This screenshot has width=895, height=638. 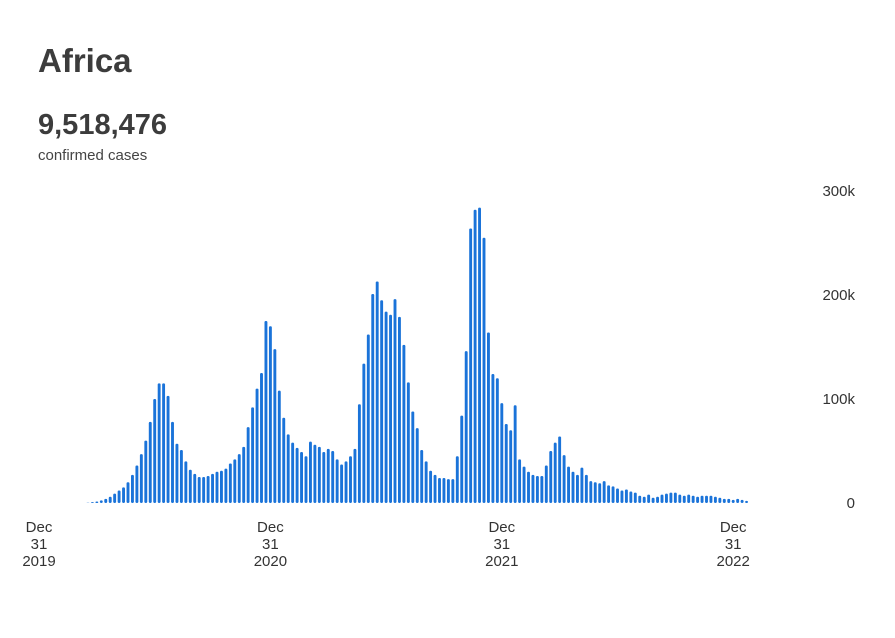 I want to click on y-tick-label: 100k, so click(x=838, y=399).